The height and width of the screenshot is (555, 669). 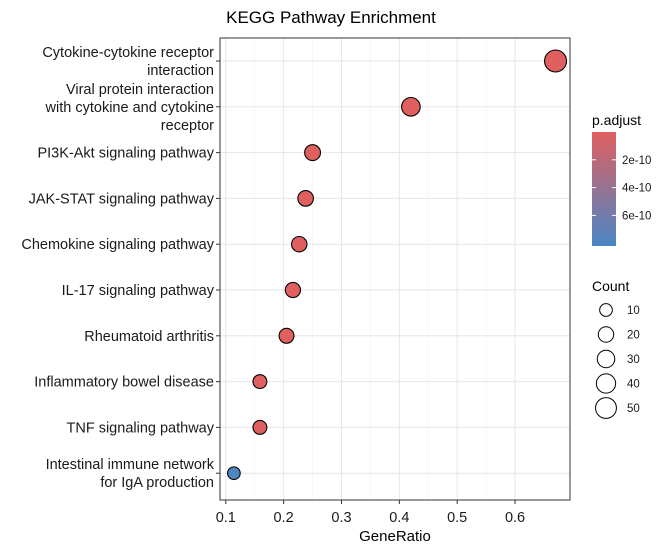 I want to click on y-tick-label-line: Rheumatoid arthritis, so click(x=149, y=337).